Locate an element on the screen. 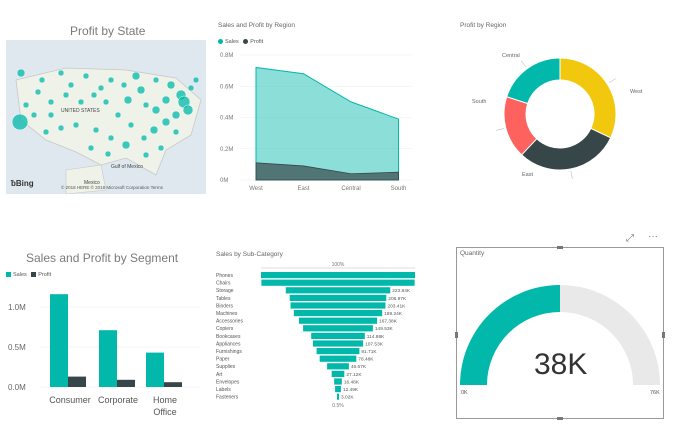 This screenshot has width=680, height=424. donut-label: West is located at coordinates (636, 92).